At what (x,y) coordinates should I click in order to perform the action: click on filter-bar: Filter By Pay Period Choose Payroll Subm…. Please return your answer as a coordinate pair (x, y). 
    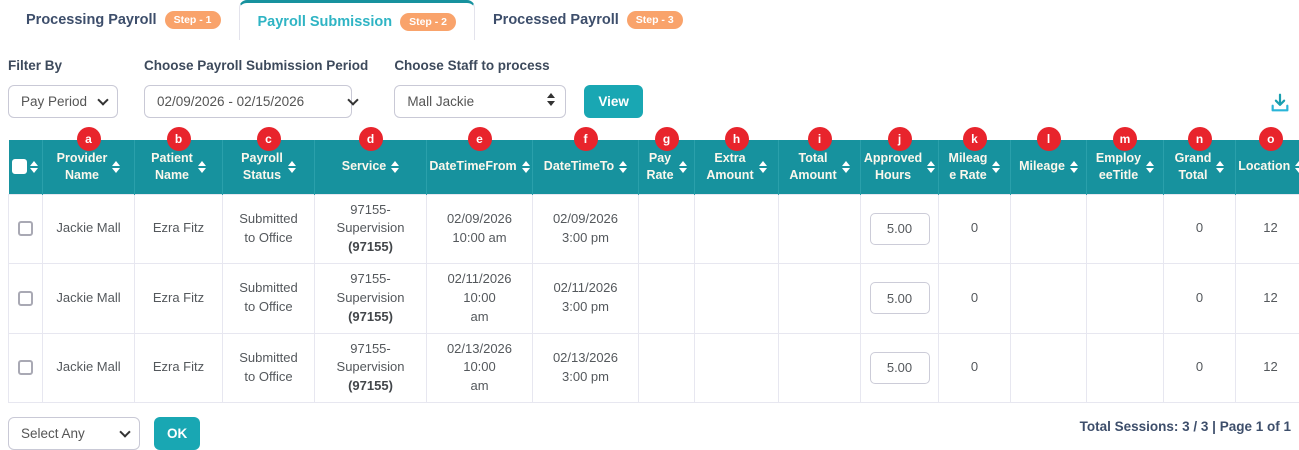
    Looking at the image, I should click on (649, 88).